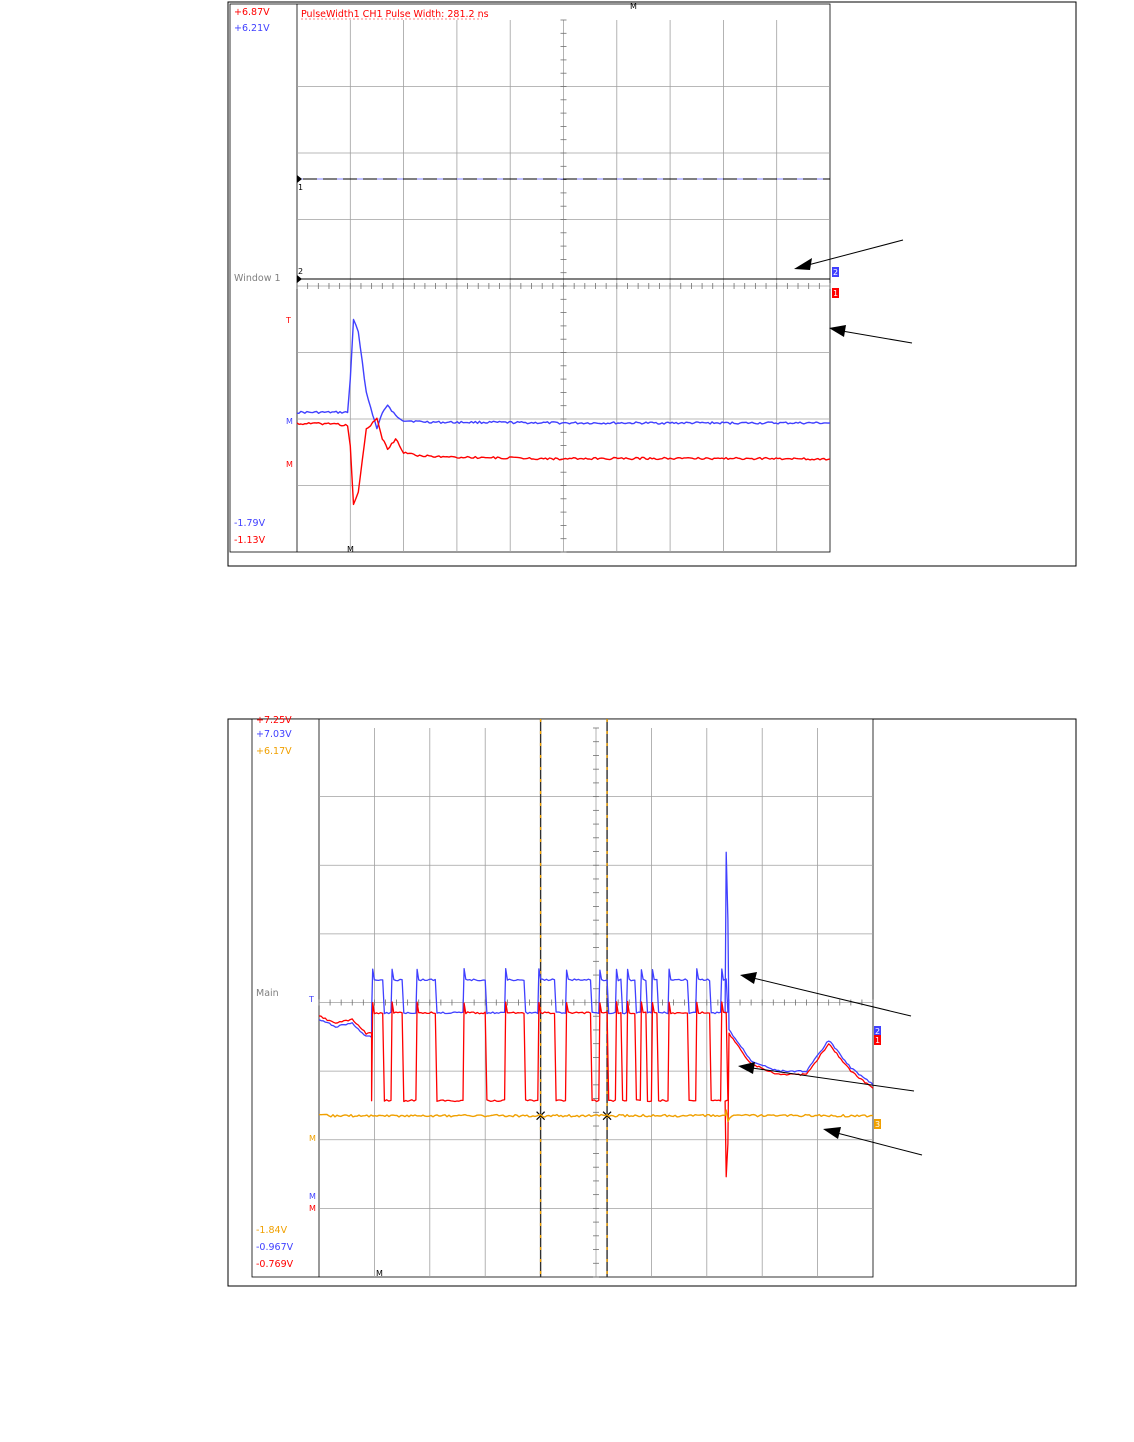  Describe the element at coordinates (257, 278) in the screenshot. I see `window-label-1: Window 1` at that location.